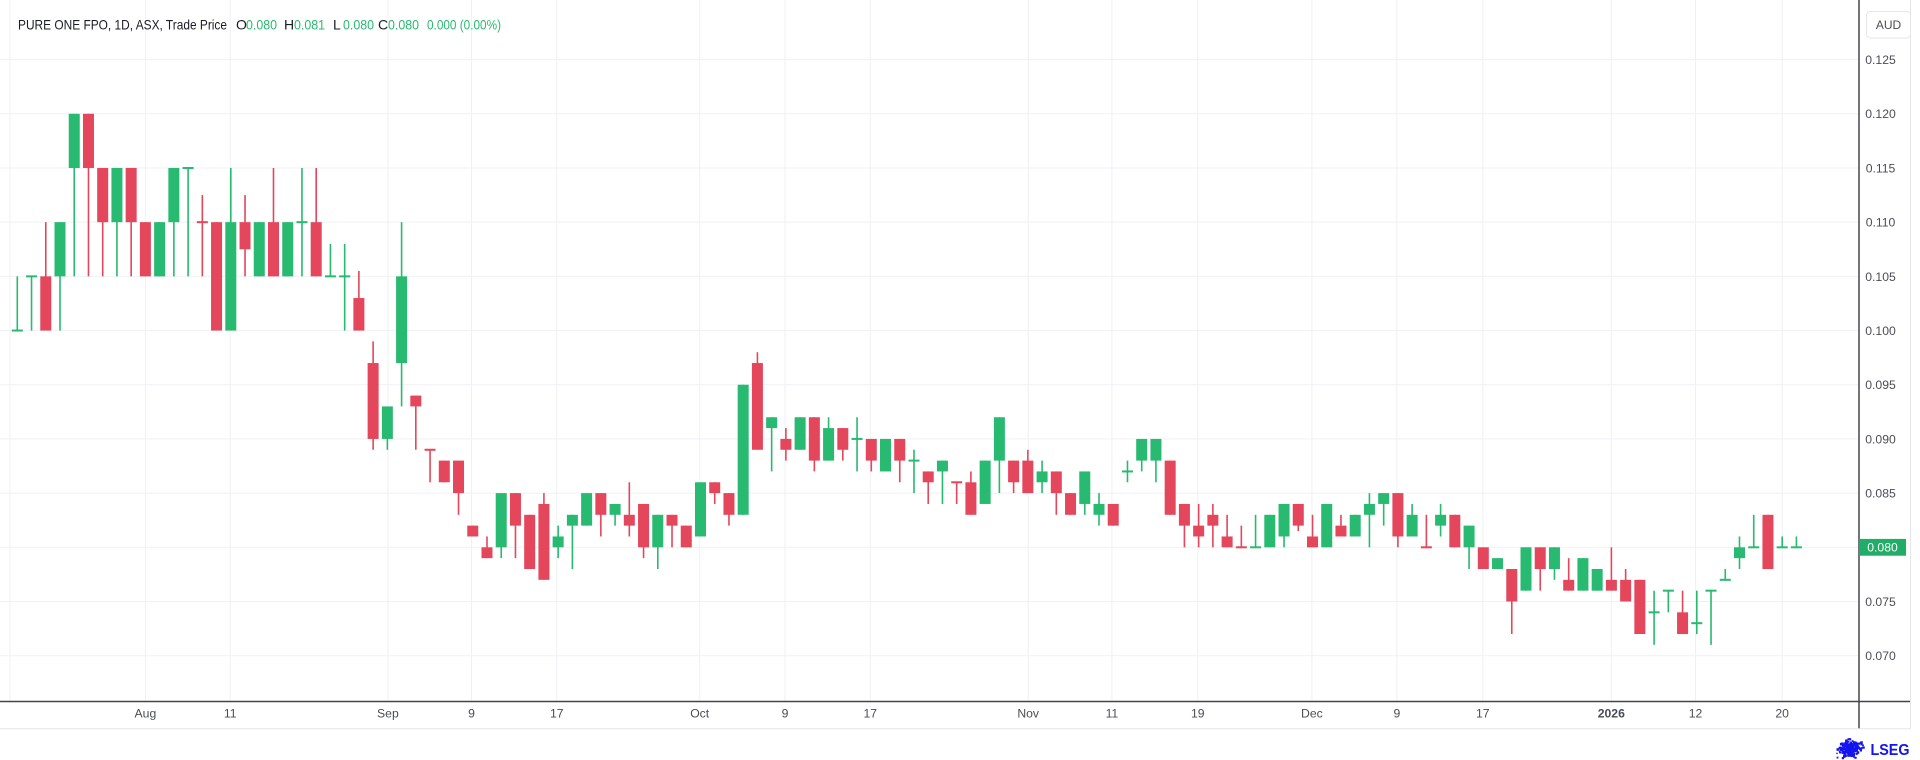 This screenshot has height=760, width=1920. I want to click on svg-text: 0.085, so click(1880, 494).